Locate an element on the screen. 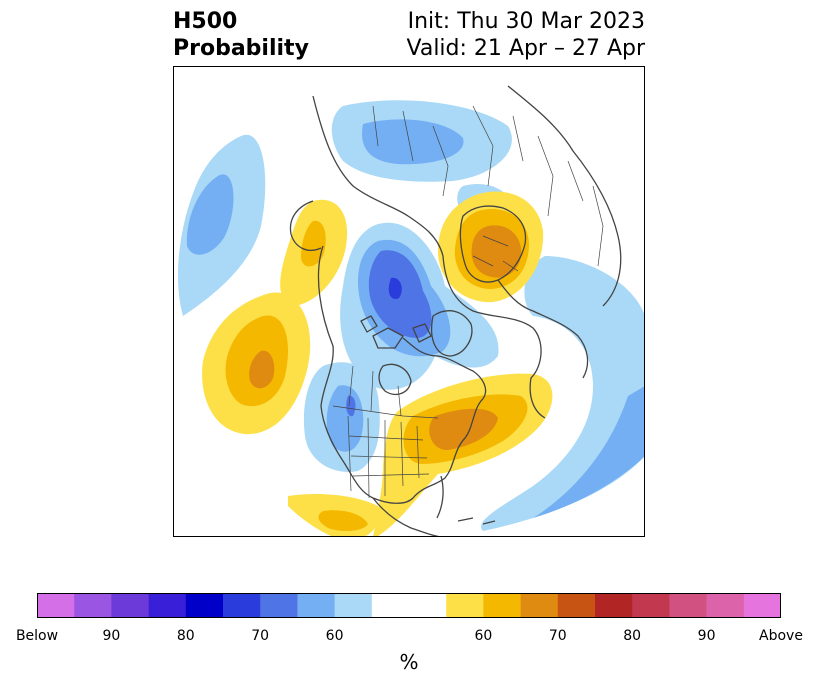 The width and height of the screenshot is (819, 686). above-core-eastern-us is located at coordinates (463, 429).